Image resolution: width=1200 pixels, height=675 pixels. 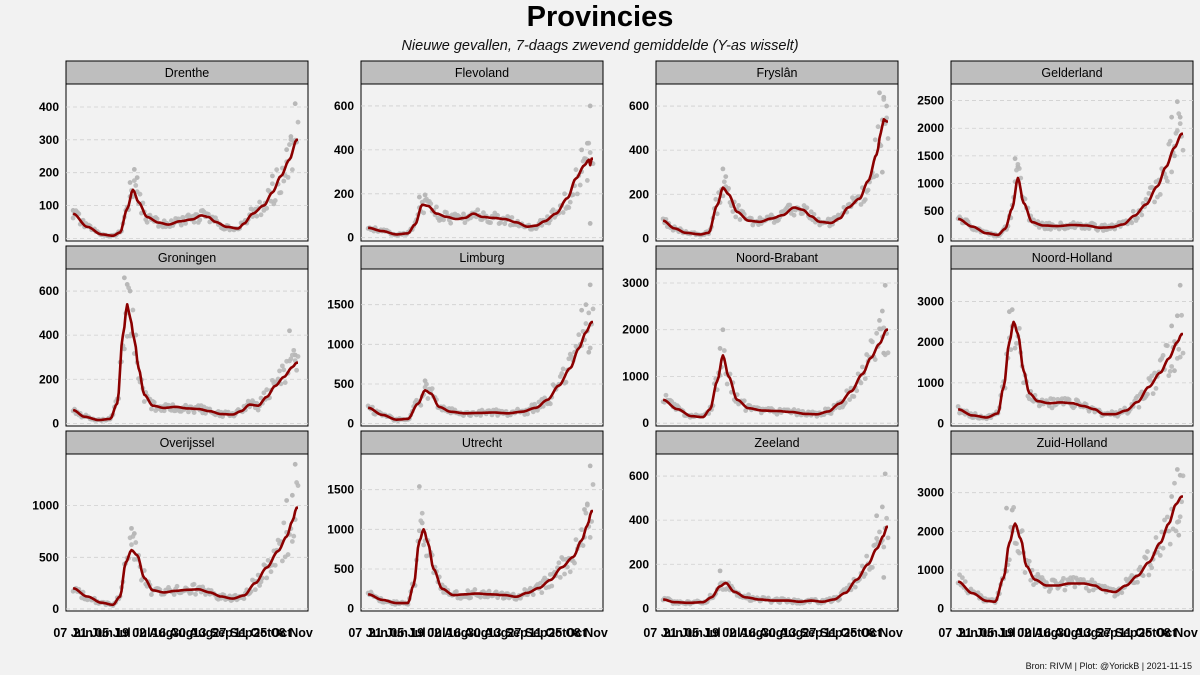 What do you see at coordinates (548, 633) in the screenshot?
I see `x-tick-label: 11 Oct` at bounding box center [548, 633].